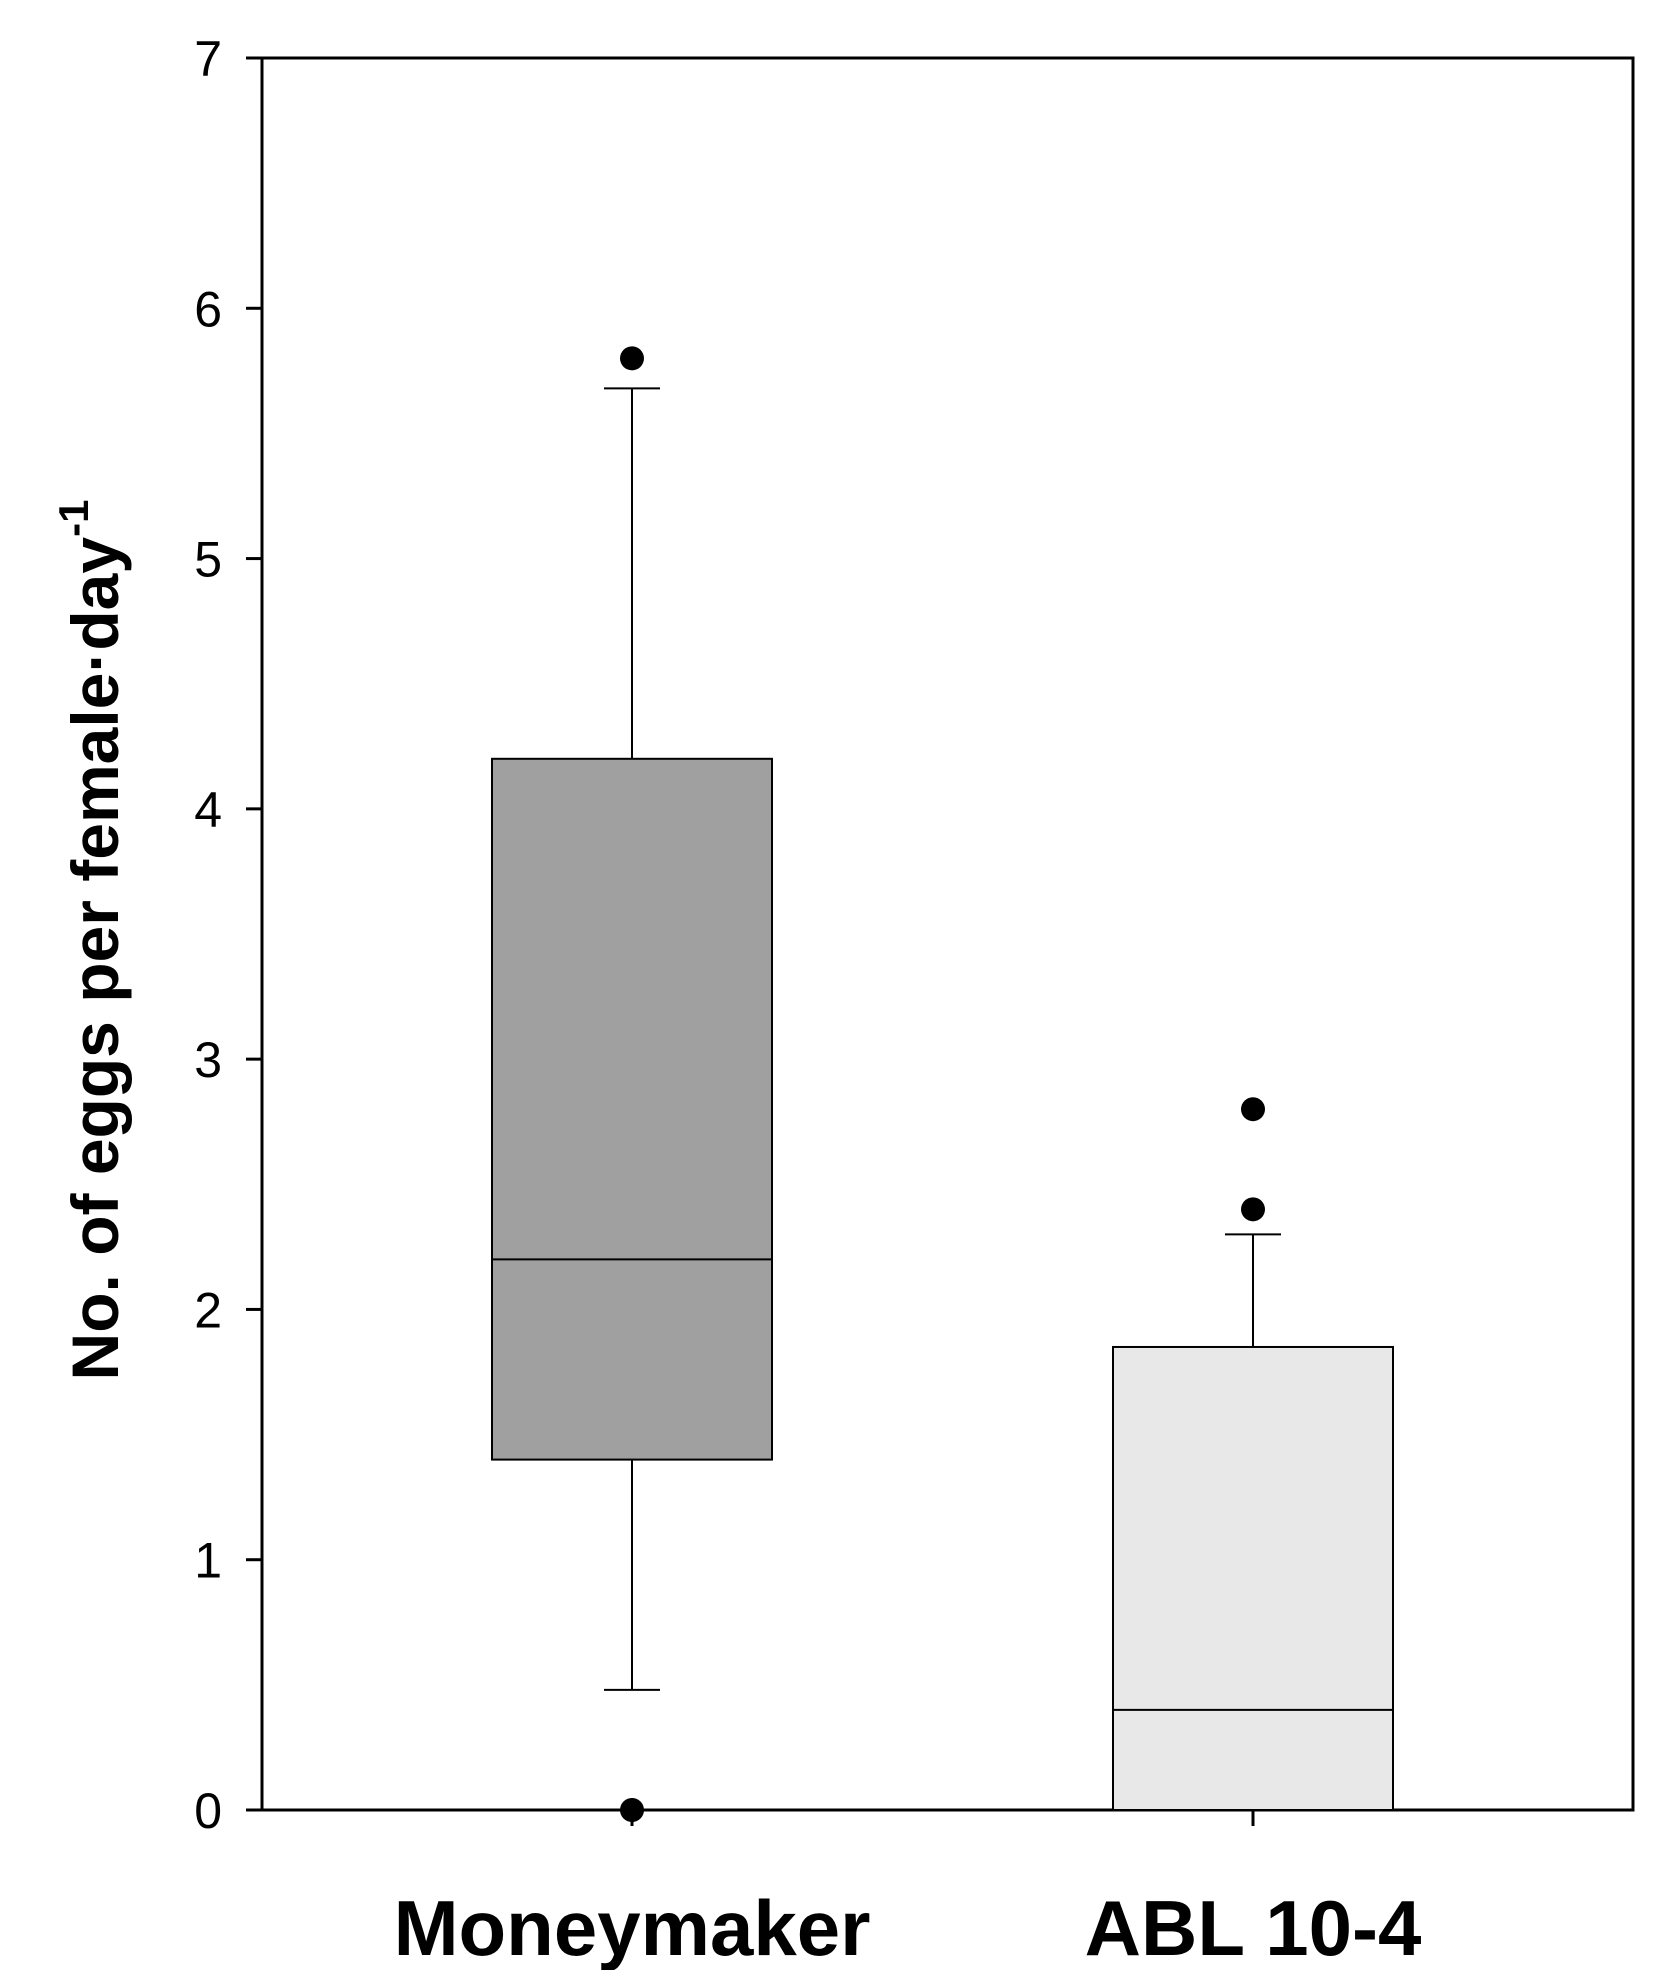 The height and width of the screenshot is (1970, 1653). I want to click on y-axis-title-superscript: -1, so click(73, 518).